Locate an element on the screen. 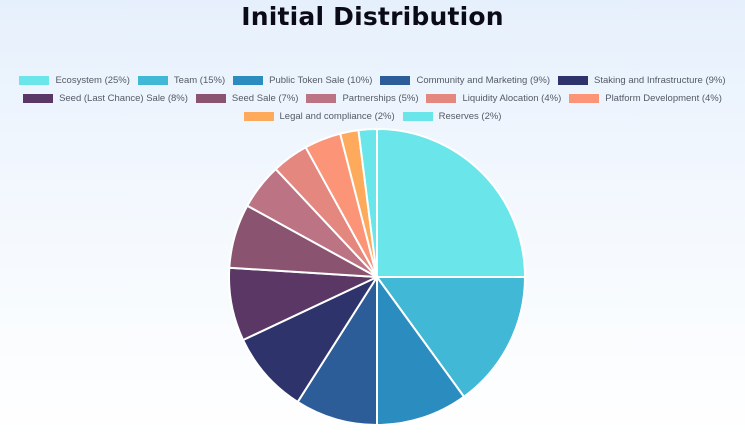 This screenshot has width=745, height=438. chart-title: Initial Distribution is located at coordinates (372, 16).